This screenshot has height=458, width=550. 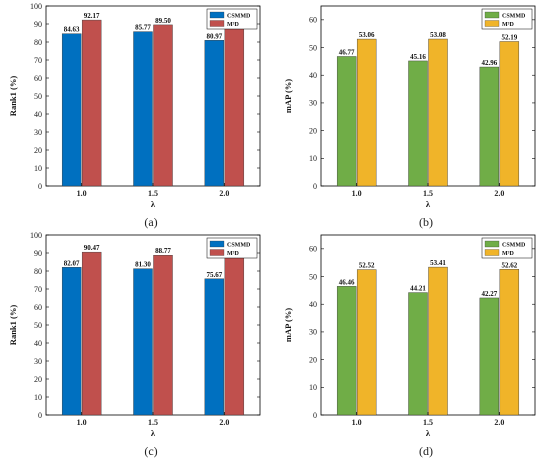 What do you see at coordinates (143, 265) in the screenshot?
I see `data-label: 81.30` at bounding box center [143, 265].